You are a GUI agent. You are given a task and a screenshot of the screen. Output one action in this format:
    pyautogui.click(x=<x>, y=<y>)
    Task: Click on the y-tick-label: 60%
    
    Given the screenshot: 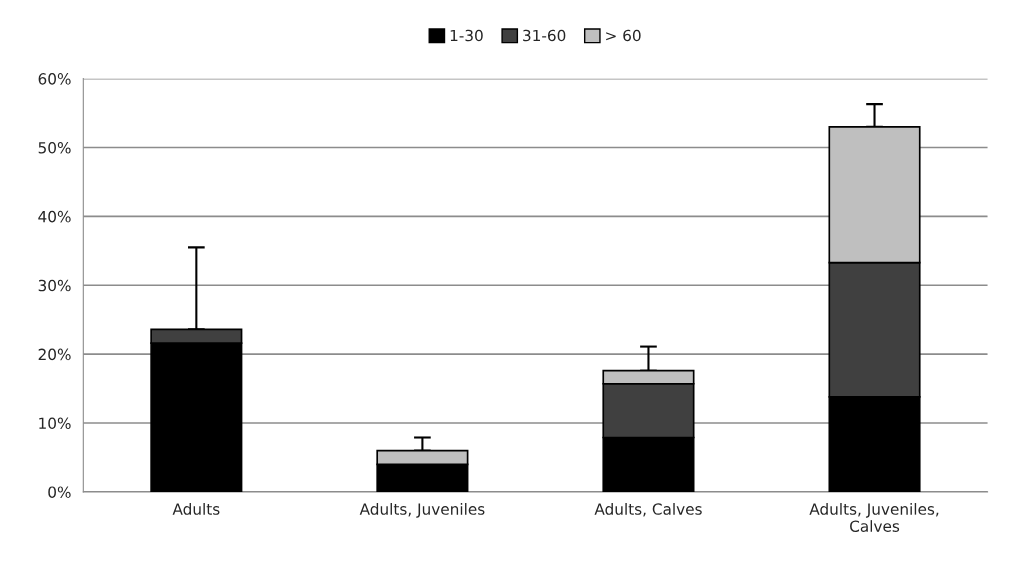 What is the action you would take?
    pyautogui.click(x=54, y=79)
    